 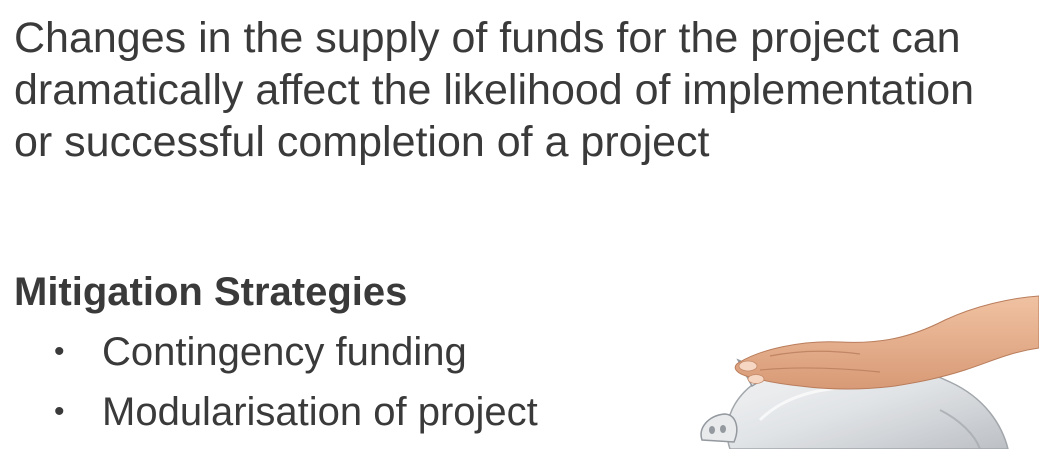 What do you see at coordinates (211, 292) in the screenshot?
I see `mitigation-heading: Mitigation Strategies` at bounding box center [211, 292].